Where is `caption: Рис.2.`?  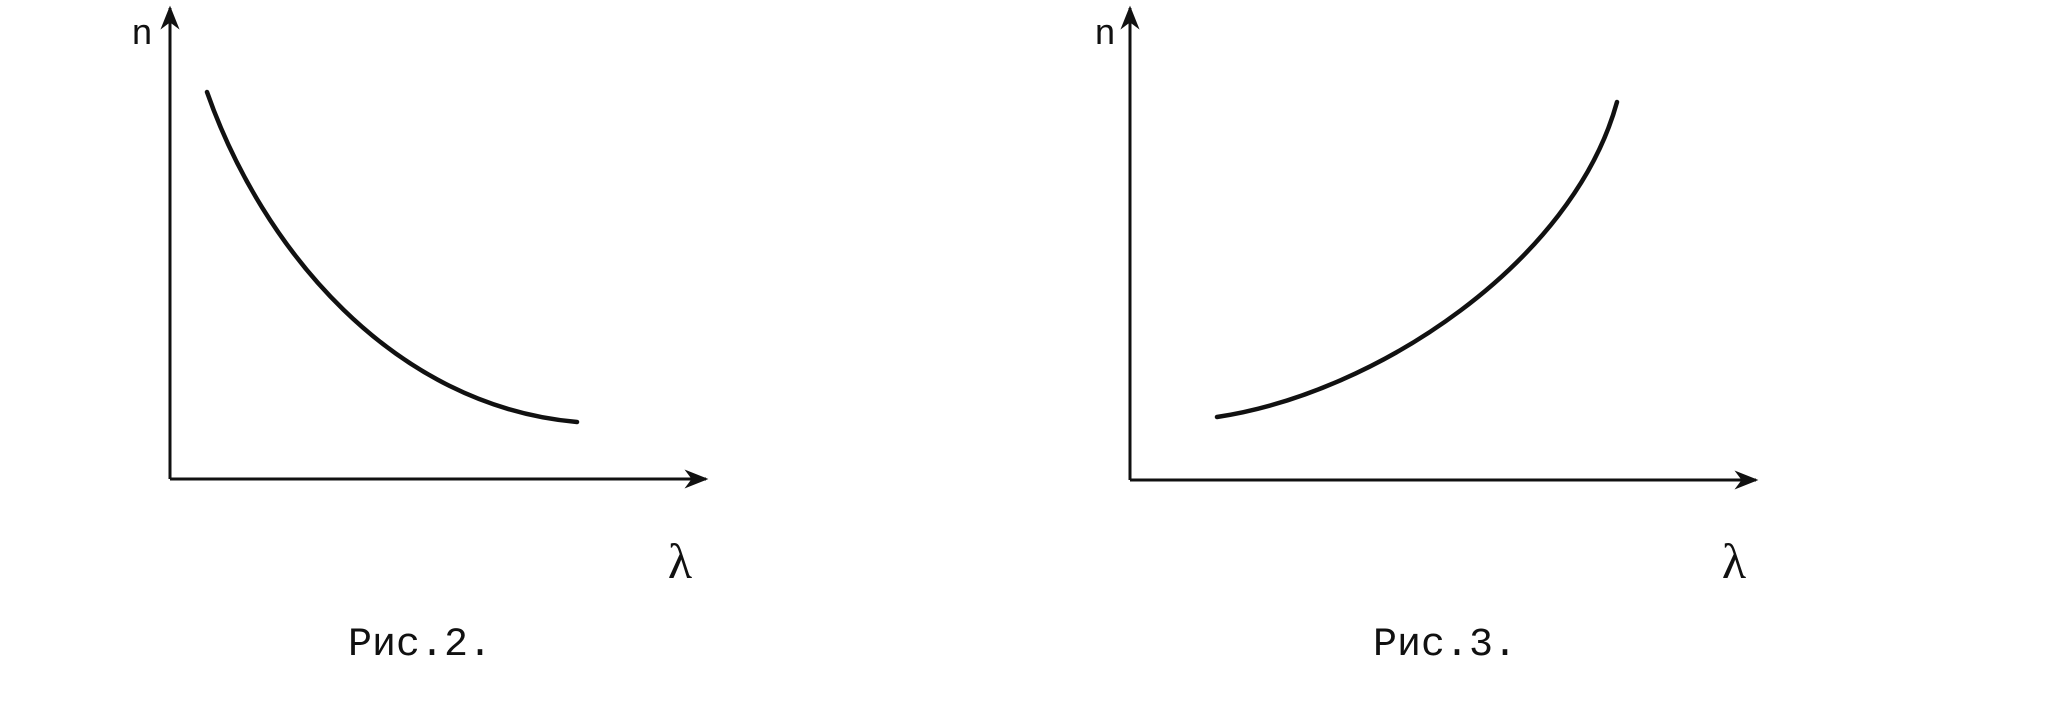
caption: Рис.2. is located at coordinates (420, 645).